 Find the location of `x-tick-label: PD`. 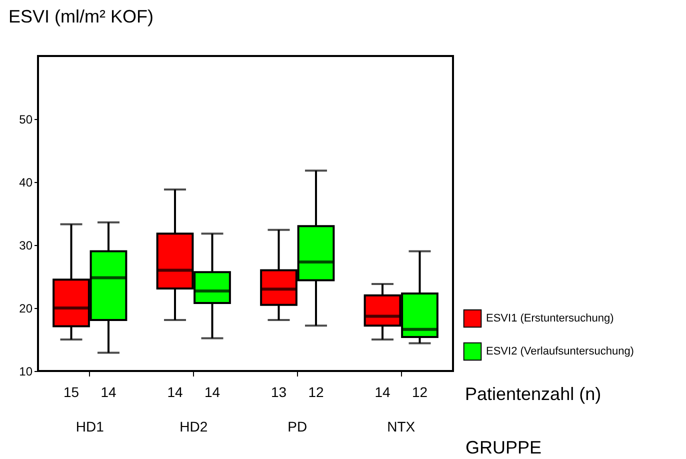

x-tick-label: PD is located at coordinates (298, 426).